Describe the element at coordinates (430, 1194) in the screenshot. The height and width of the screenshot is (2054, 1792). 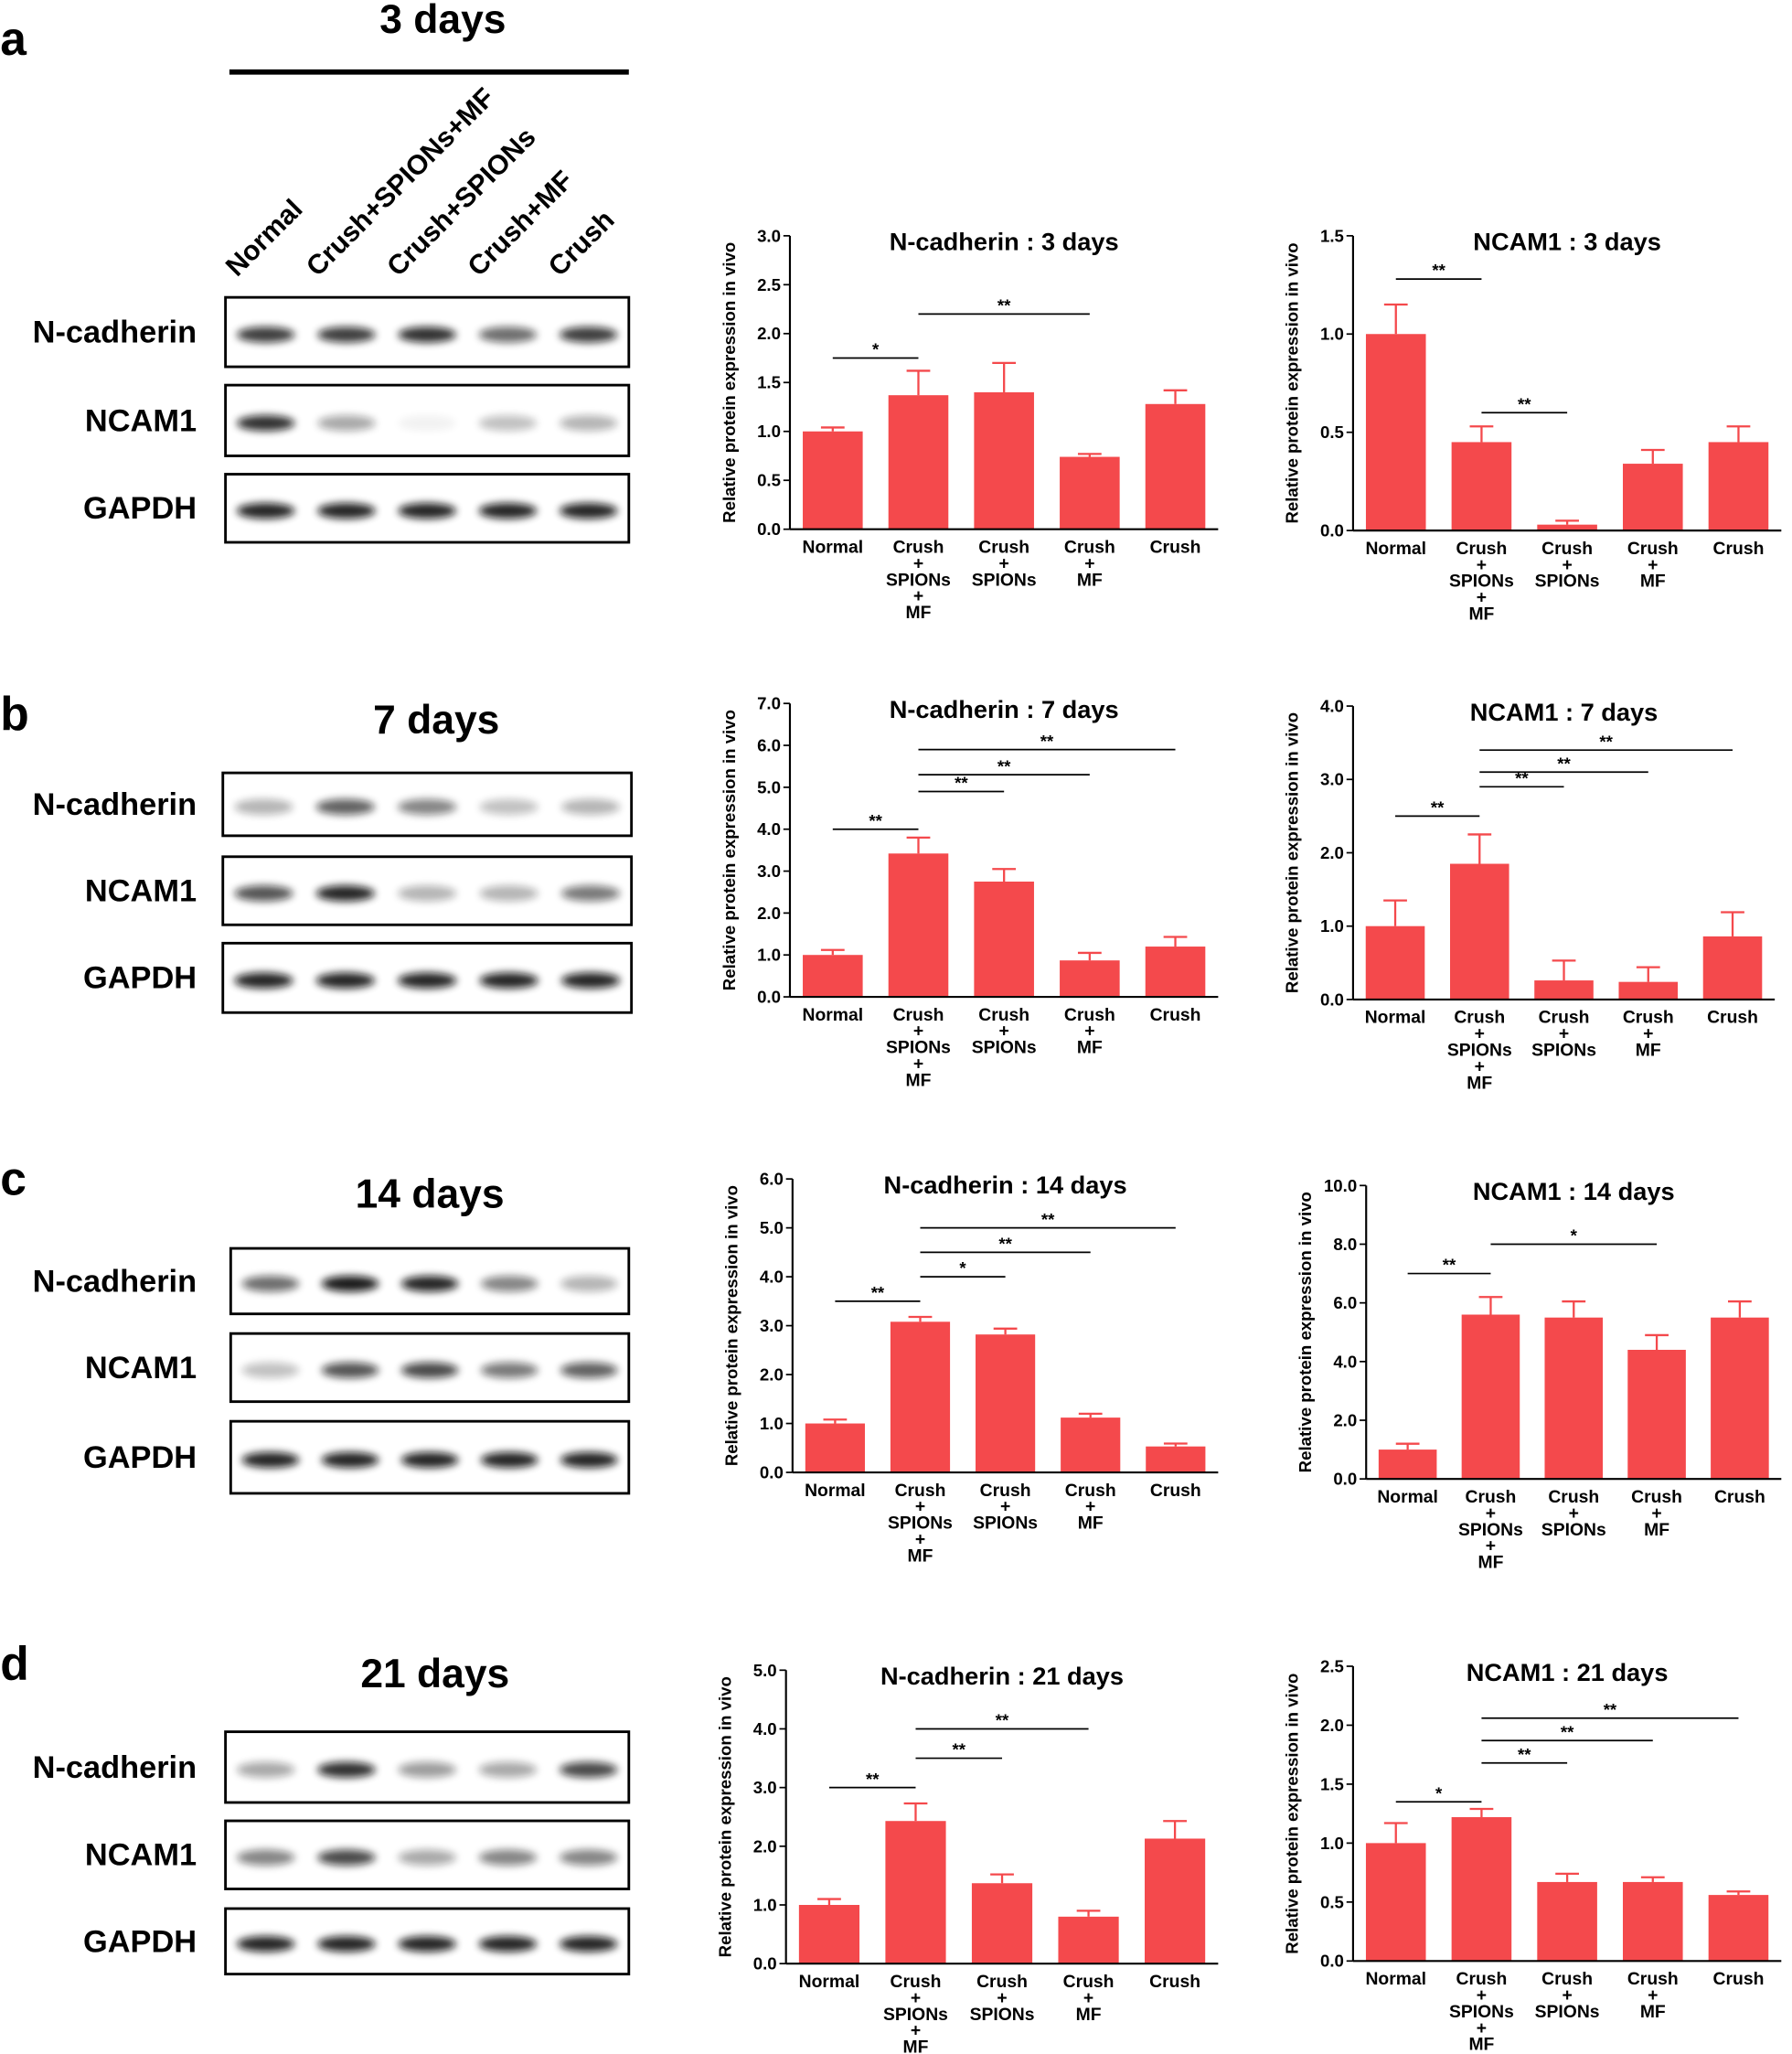
I see `blot-title: 14 days` at that location.